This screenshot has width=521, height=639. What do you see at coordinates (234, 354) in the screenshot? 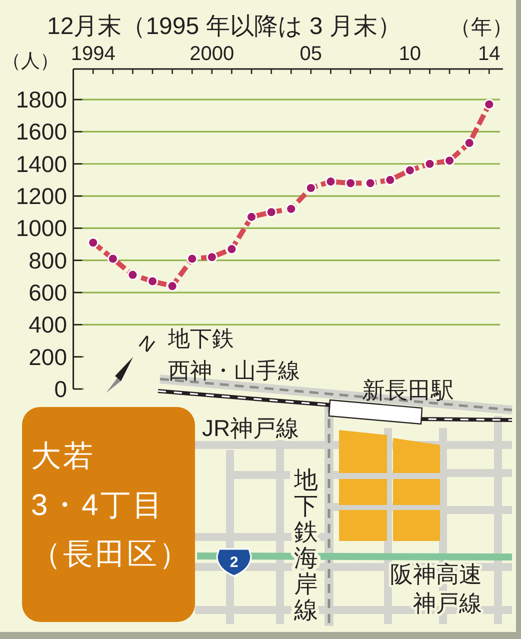
I see `annotation: 地下鉄西神・山手線` at bounding box center [234, 354].